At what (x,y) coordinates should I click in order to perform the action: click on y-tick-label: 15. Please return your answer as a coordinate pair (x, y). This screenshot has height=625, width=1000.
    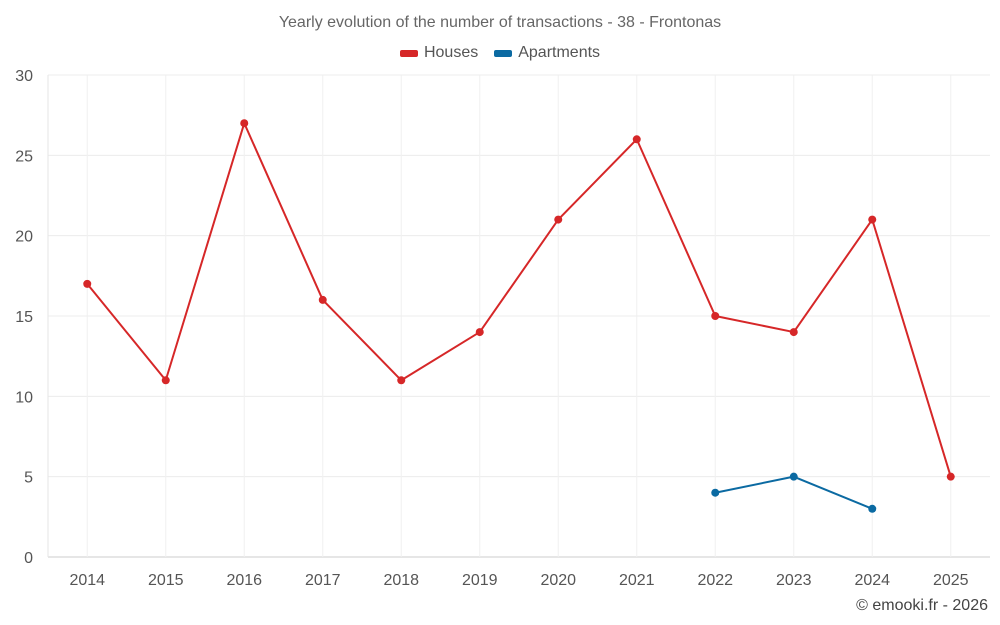
    Looking at the image, I should click on (24, 317).